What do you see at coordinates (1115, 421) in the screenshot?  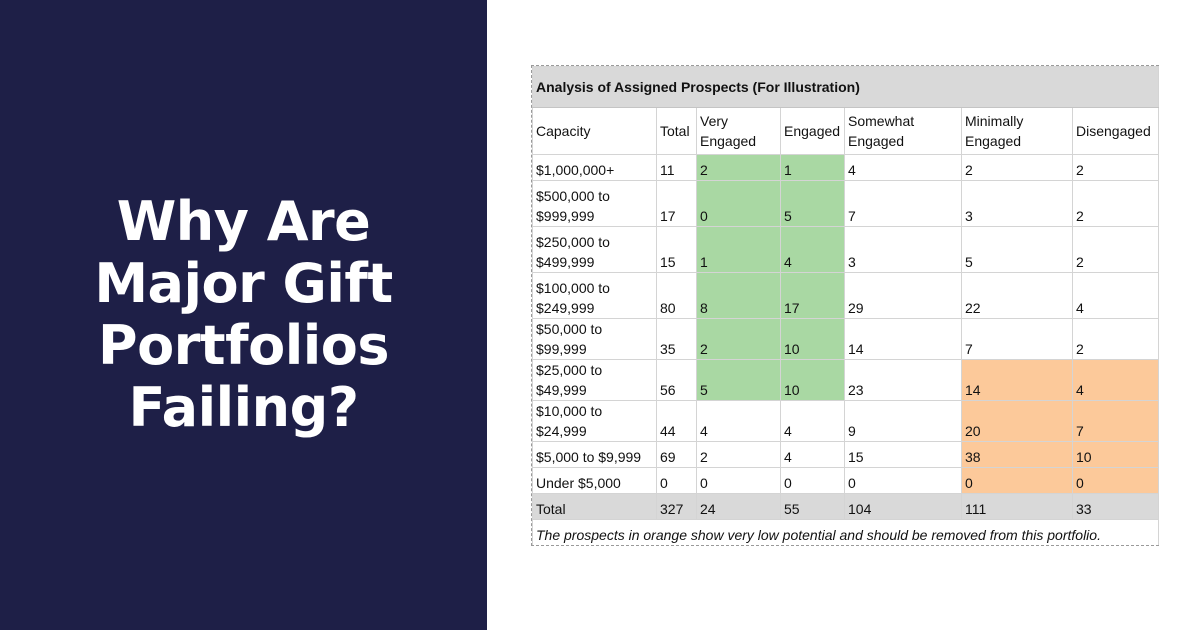 I see `cell-disengaged: 7` at bounding box center [1115, 421].